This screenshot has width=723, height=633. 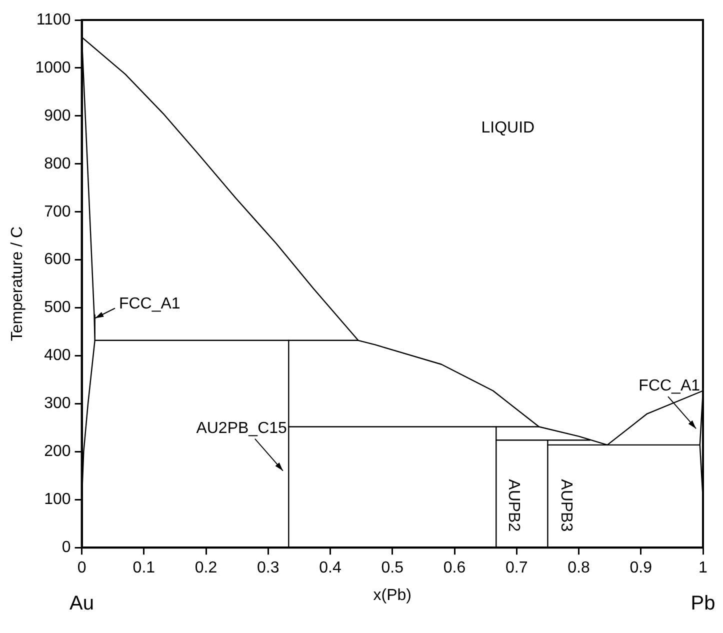 What do you see at coordinates (392, 568) in the screenshot?
I see `x-tick-label: 0.5` at bounding box center [392, 568].